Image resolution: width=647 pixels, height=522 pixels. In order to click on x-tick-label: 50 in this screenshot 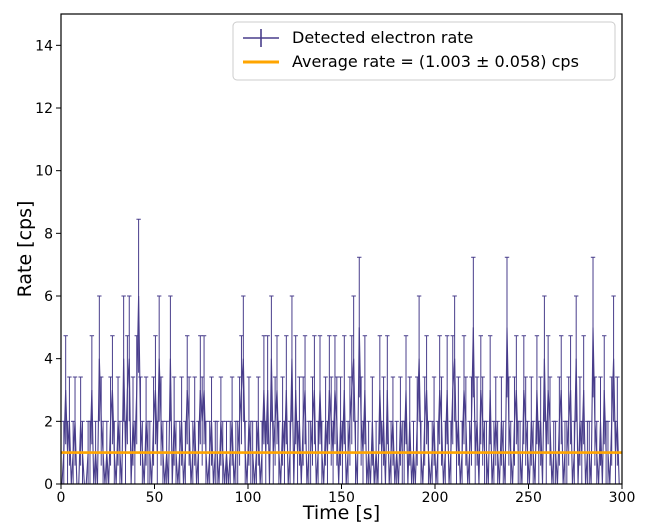, I will do `click(155, 498)`.